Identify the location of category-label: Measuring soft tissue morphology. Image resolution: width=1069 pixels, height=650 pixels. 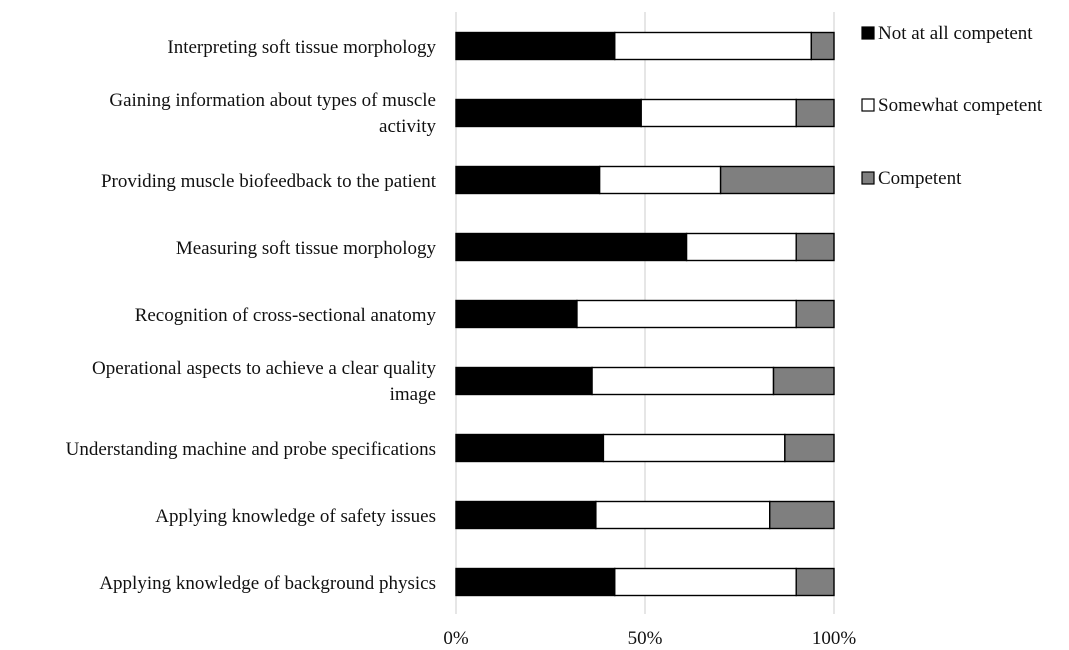
(306, 248).